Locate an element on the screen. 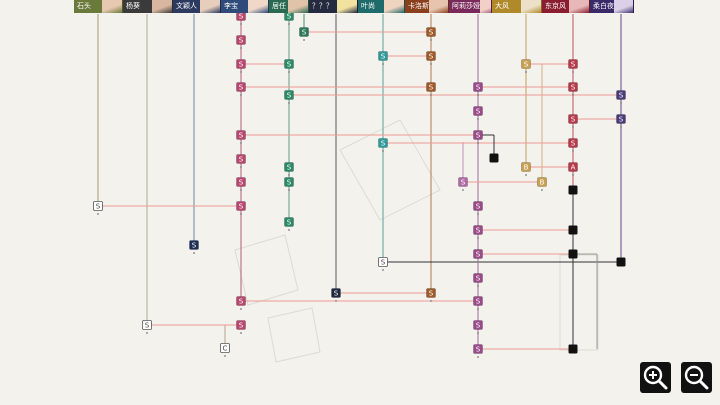 The image size is (720, 405). zoom-in-button is located at coordinates (655, 377).